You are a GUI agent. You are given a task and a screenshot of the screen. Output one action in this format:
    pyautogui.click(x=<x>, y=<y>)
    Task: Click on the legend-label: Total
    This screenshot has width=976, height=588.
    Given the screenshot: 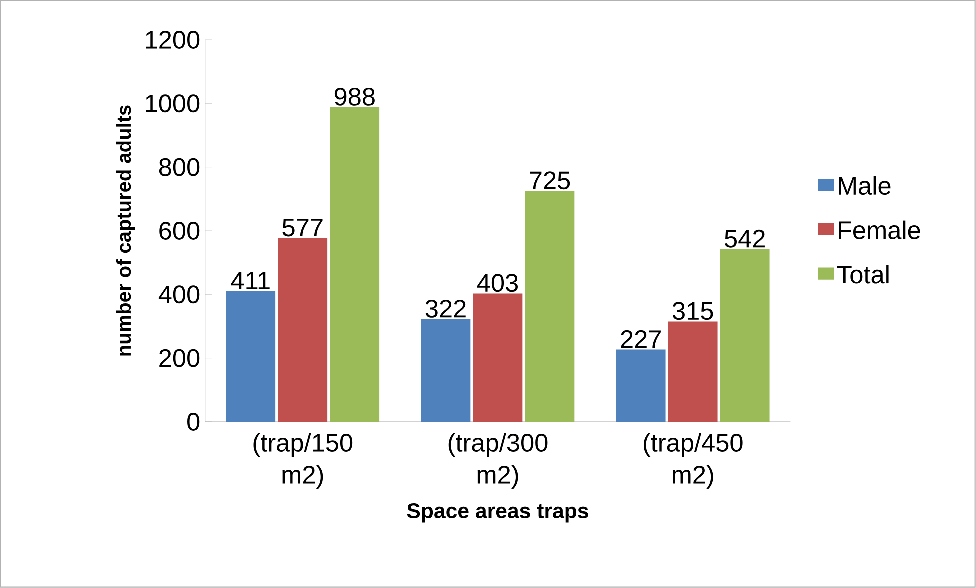 What is the action you would take?
    pyautogui.click(x=863, y=274)
    